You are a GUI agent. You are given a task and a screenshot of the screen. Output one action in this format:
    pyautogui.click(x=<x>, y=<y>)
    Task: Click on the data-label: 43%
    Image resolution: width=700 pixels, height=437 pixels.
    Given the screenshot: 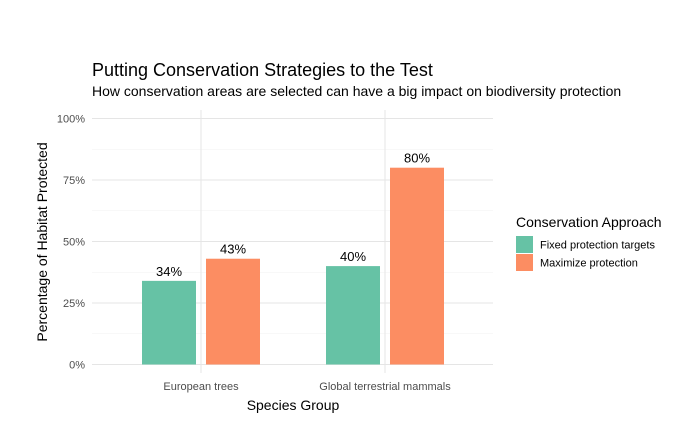 What is the action you would take?
    pyautogui.click(x=233, y=249)
    